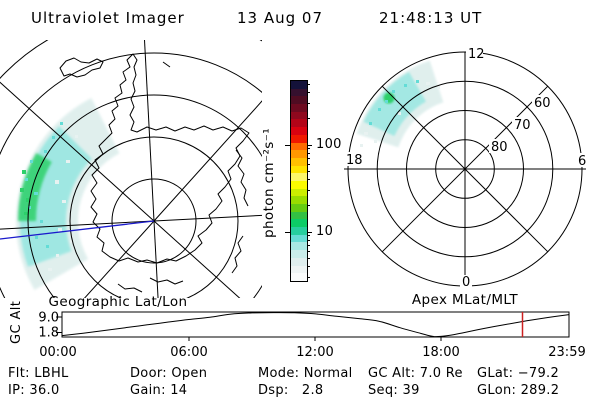  I want to click on strip-ylabel: GC Alt, so click(16, 322).